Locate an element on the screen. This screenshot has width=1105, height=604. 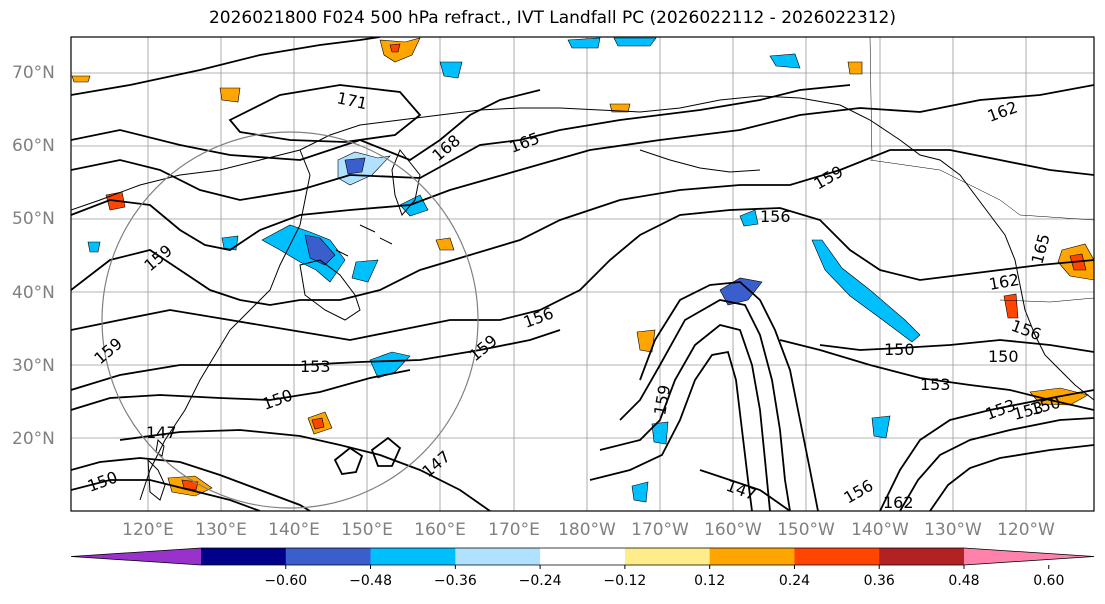
colorbar-tick-label: 0.60 is located at coordinates (1048, 581).